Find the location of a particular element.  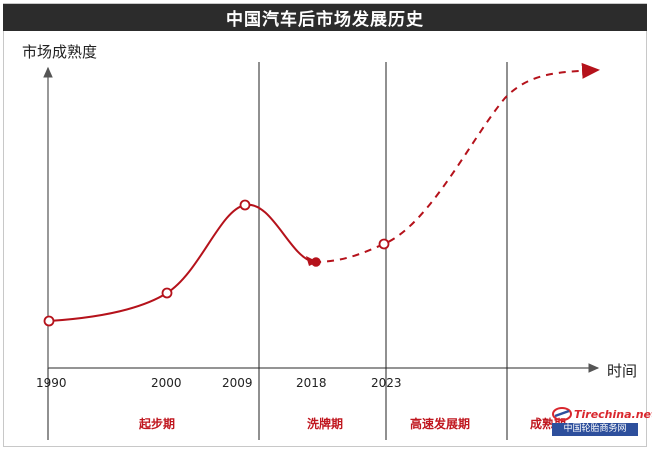

phase-label: 洗牌期 is located at coordinates (325, 423).